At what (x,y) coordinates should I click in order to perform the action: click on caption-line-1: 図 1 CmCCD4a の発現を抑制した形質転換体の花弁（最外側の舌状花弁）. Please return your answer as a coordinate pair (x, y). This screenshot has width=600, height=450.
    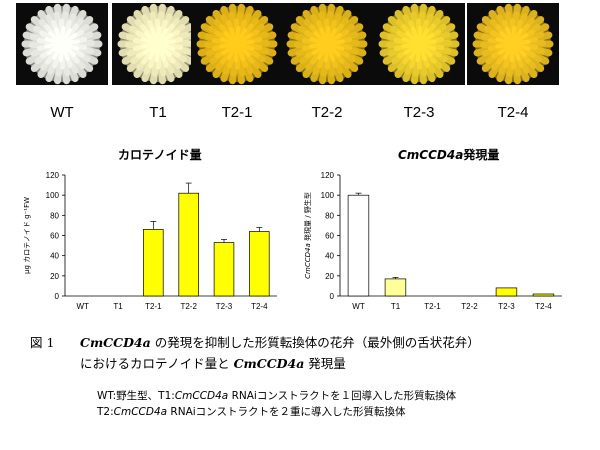
    Looking at the image, I should click on (310, 342).